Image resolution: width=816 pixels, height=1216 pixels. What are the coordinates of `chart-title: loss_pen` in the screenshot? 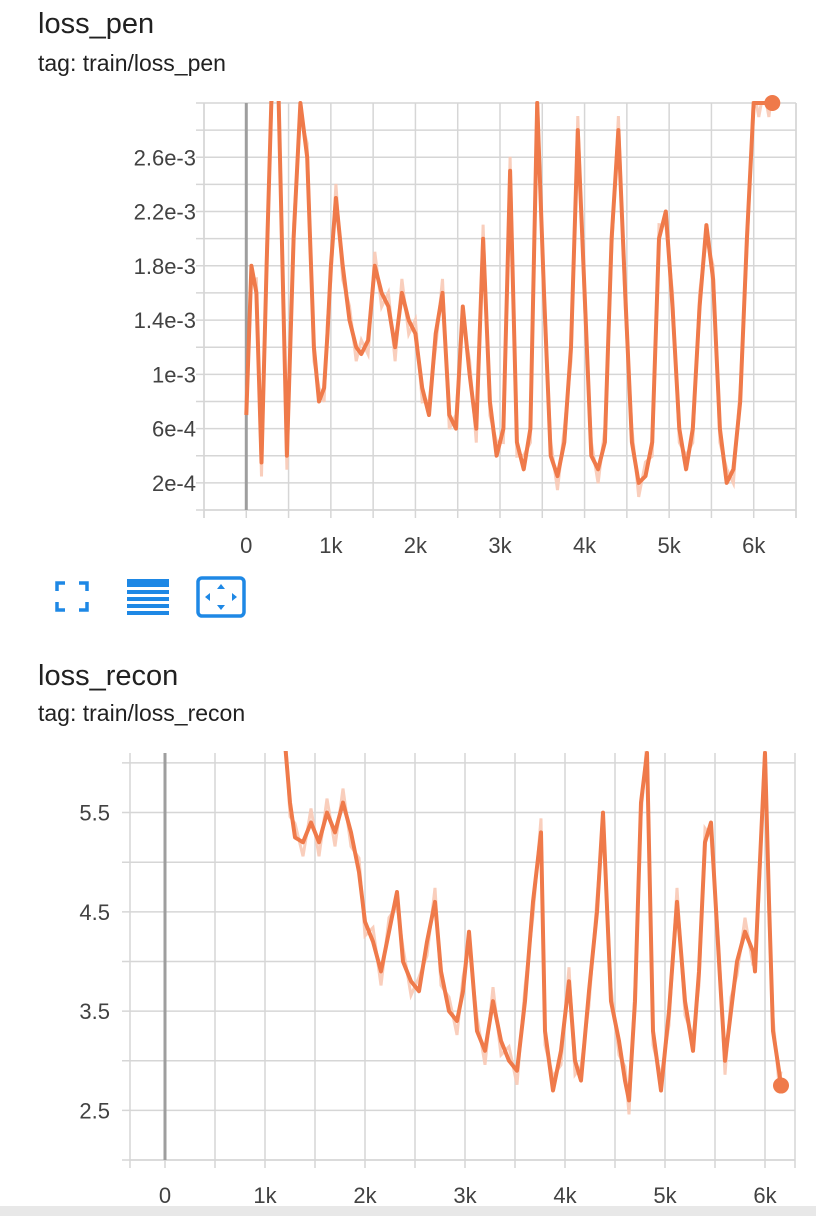 It's located at (96, 24).